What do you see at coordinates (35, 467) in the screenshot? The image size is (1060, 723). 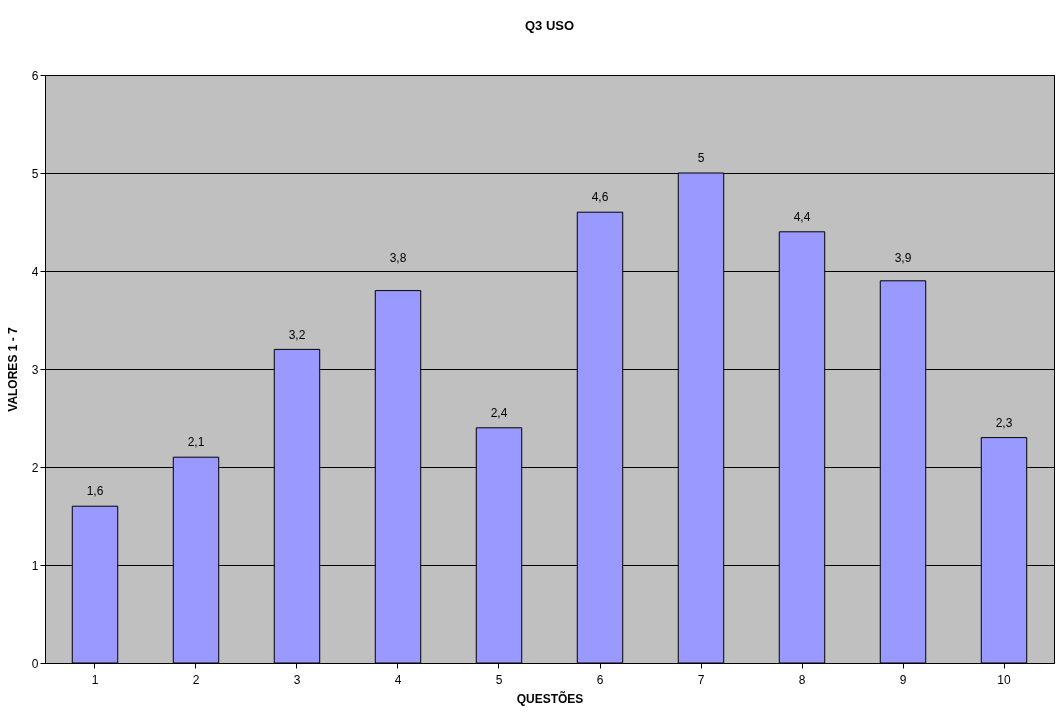 I see `y-tick-label: 2` at bounding box center [35, 467].